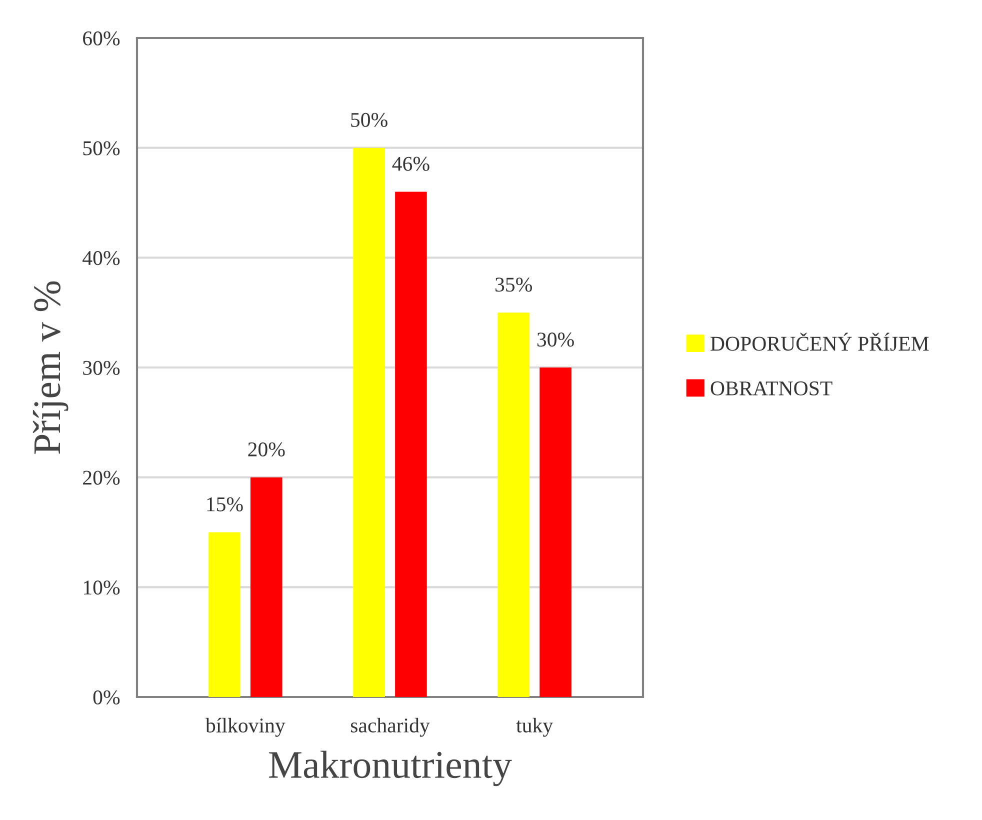 This screenshot has height=820, width=982. Describe the element at coordinates (369, 120) in the screenshot. I see `data-label: 50%` at that location.